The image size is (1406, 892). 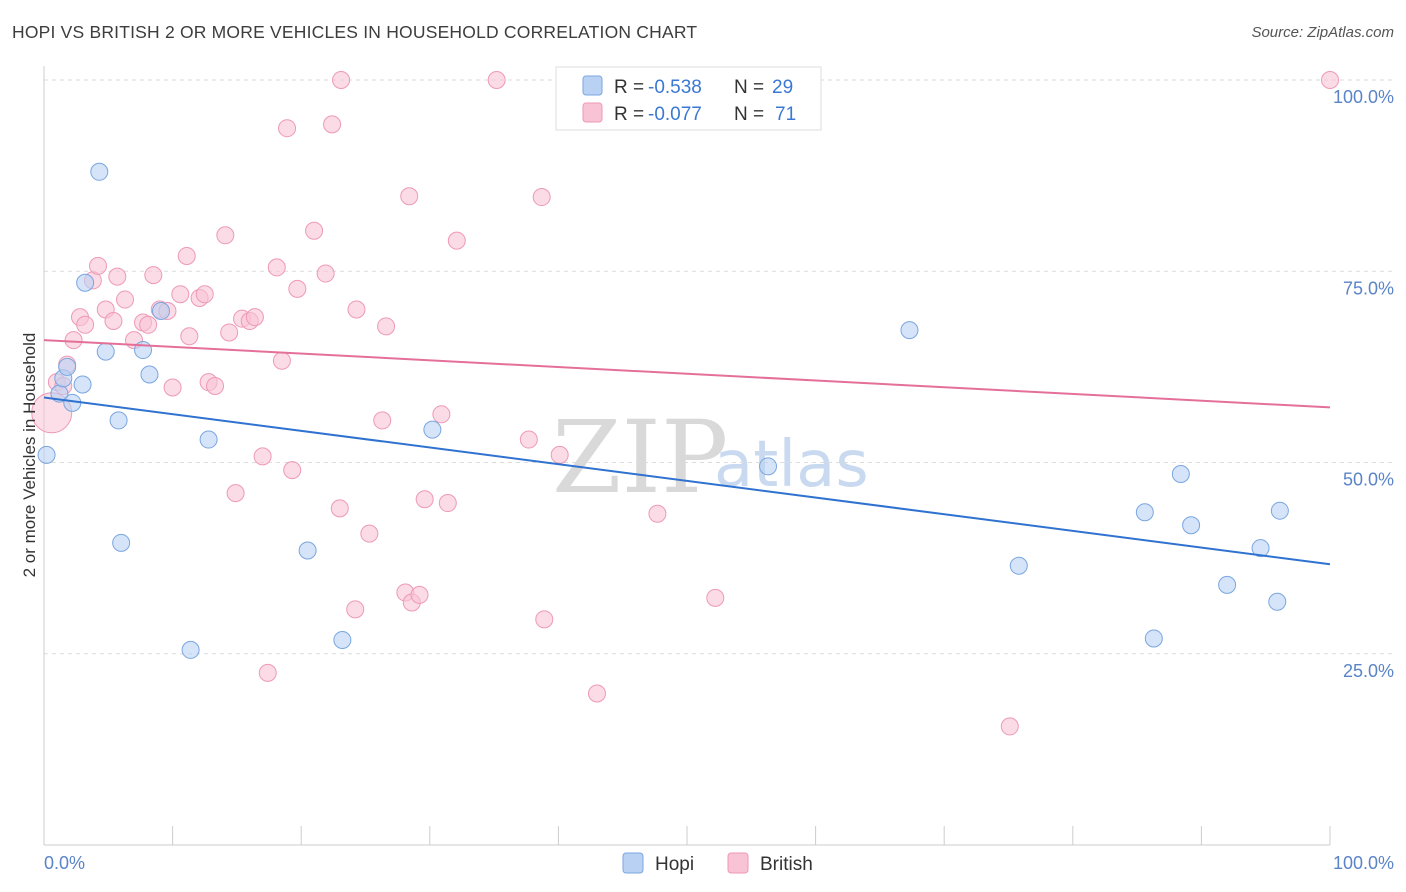 I want to click on legend-hopi-swatch, so click(x=592, y=85).